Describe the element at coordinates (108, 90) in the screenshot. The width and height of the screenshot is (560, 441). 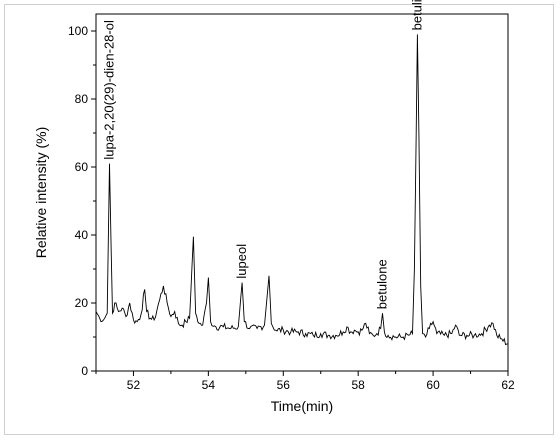
I see `peak-label: lupa-2,20(29)-dien-28-ol` at that location.